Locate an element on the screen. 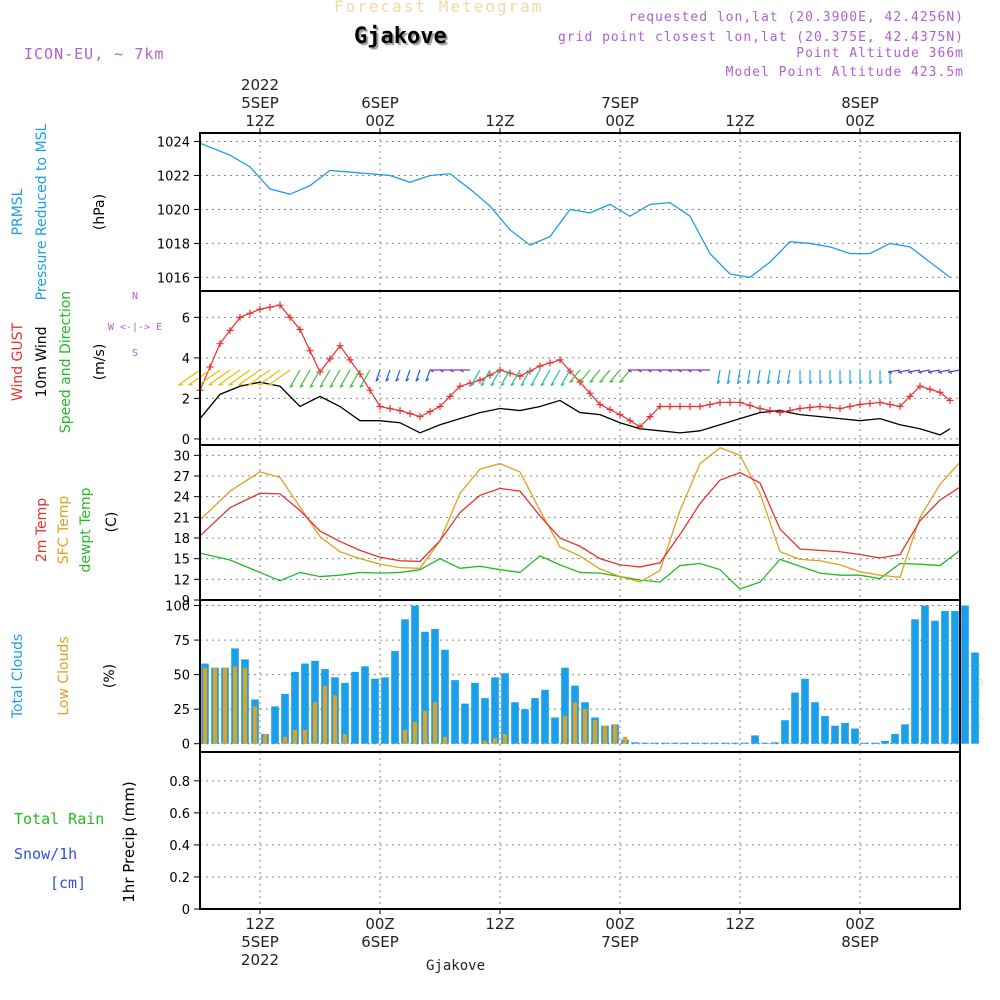 This screenshot has height=1000, width=1000. low-clouds-label: Low Clouds is located at coordinates (64, 675).